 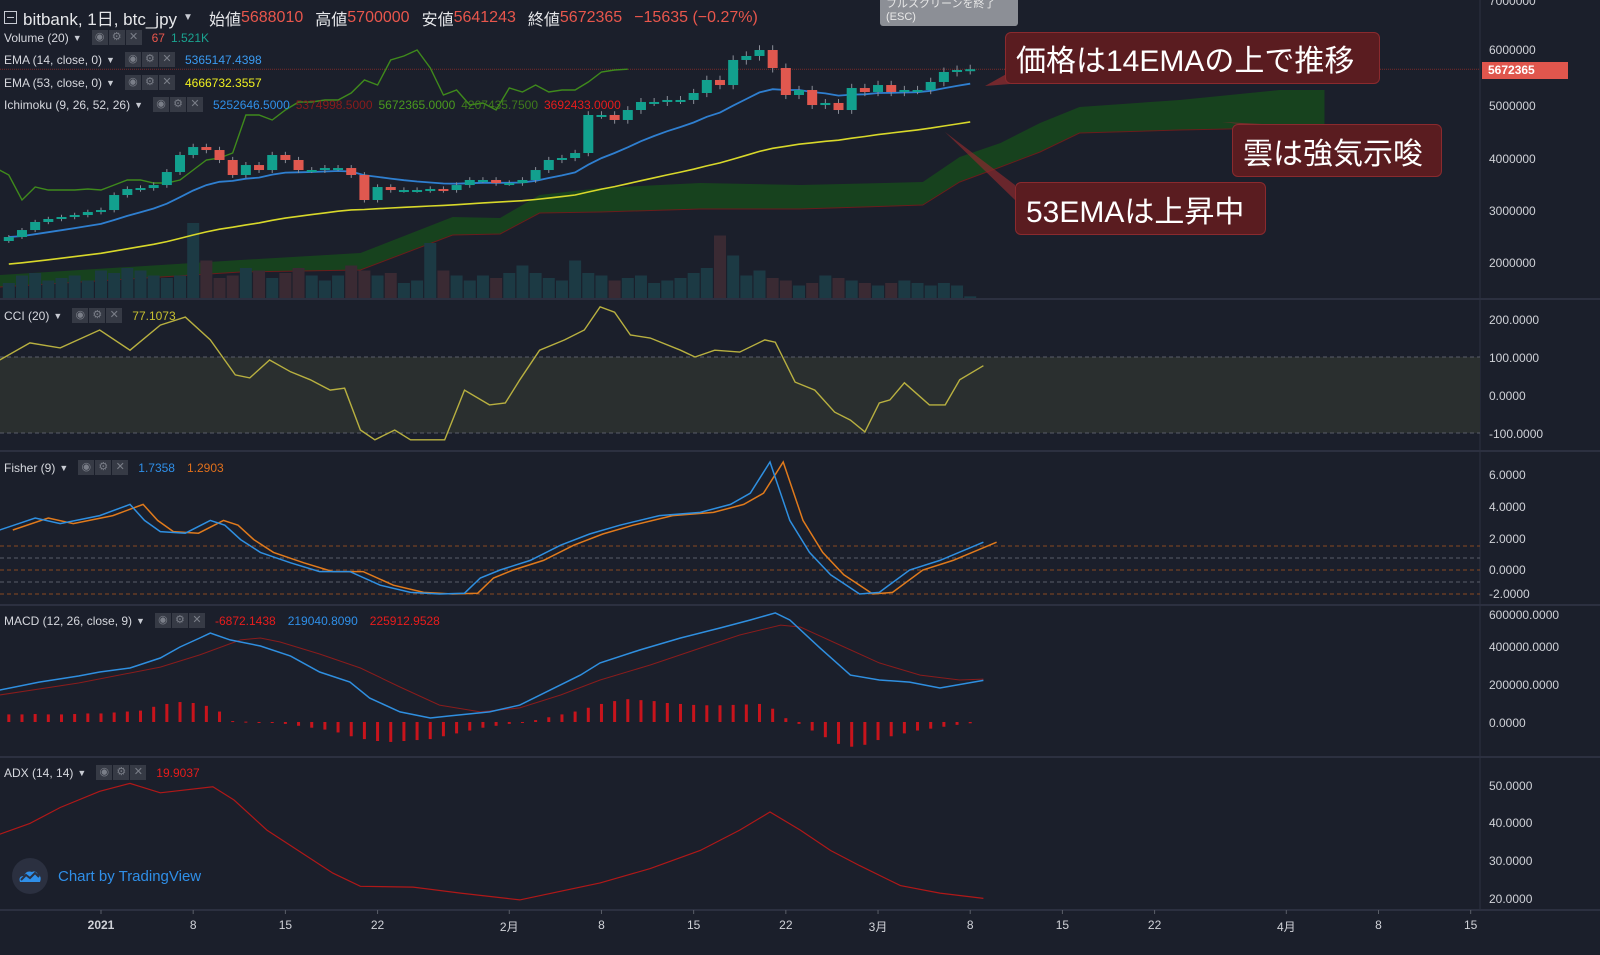 What do you see at coordinates (878, 927) in the screenshot?
I see `time-label: 3月` at bounding box center [878, 927].